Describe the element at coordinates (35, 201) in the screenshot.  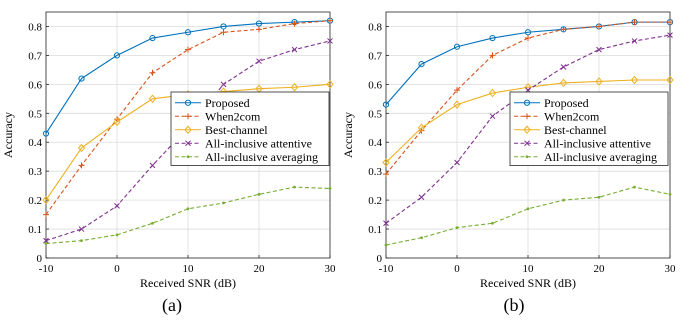
I see `y-tick-label: 0.2` at that location.